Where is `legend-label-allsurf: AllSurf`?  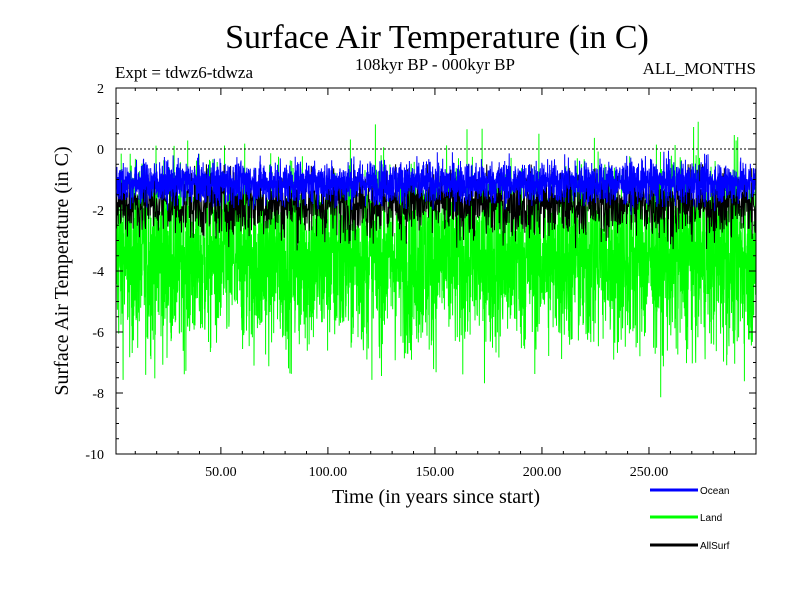
legend-label-allsurf: AllSurf is located at coordinates (715, 546).